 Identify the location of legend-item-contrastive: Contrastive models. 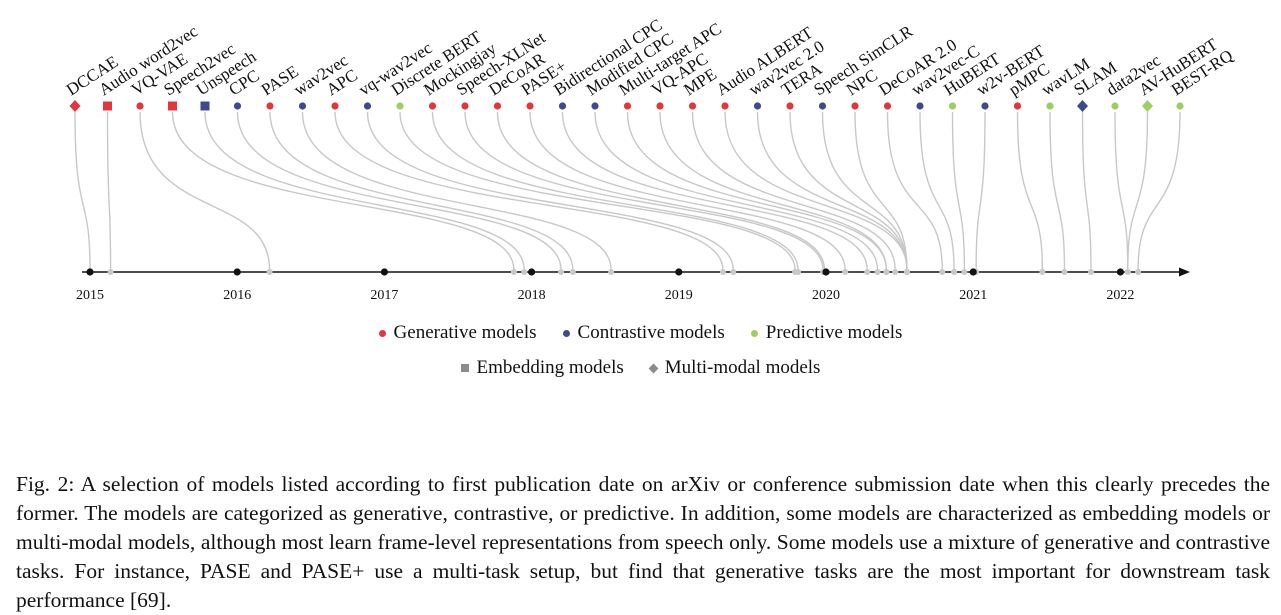
(643, 333).